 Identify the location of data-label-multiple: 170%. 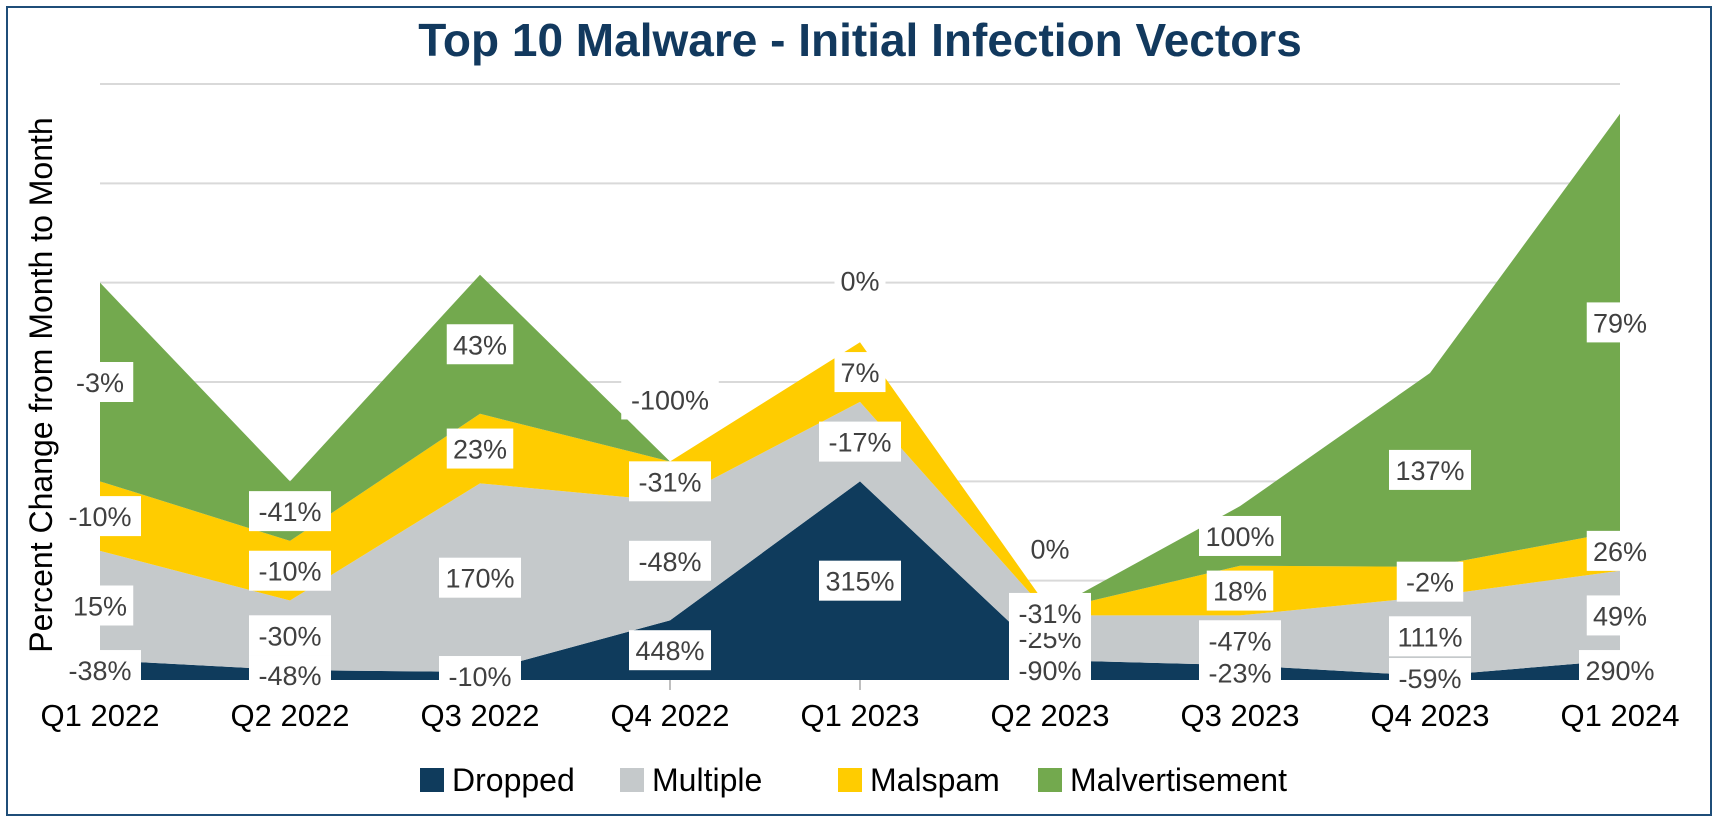
(479, 579).